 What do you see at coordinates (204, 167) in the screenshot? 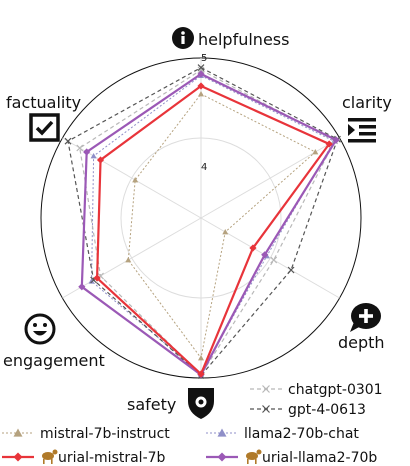
I see `tick-label-4: 4` at bounding box center [204, 167].